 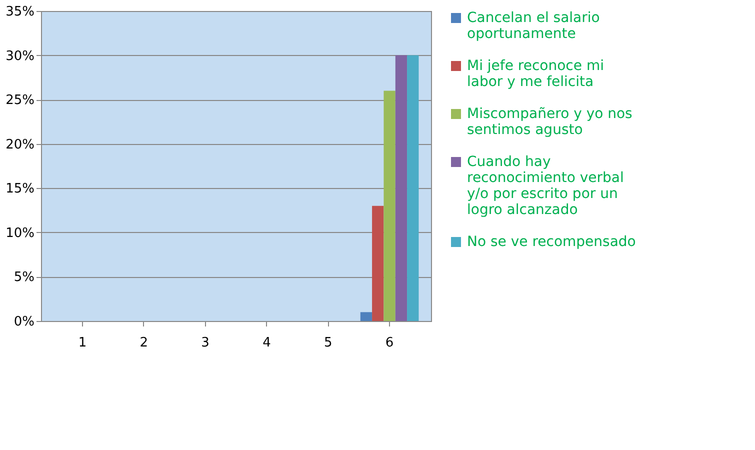 I want to click on y-tick-label: 30%, so click(x=20, y=56).